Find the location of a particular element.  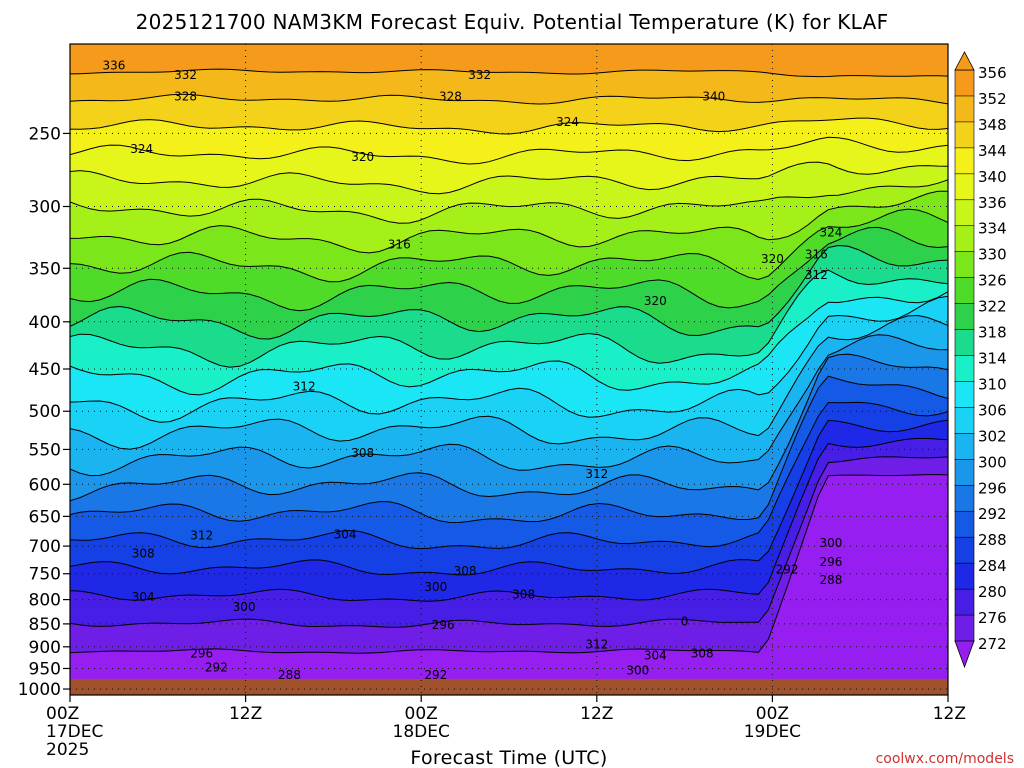

y-tick-label: 1000 is located at coordinates (39, 690).